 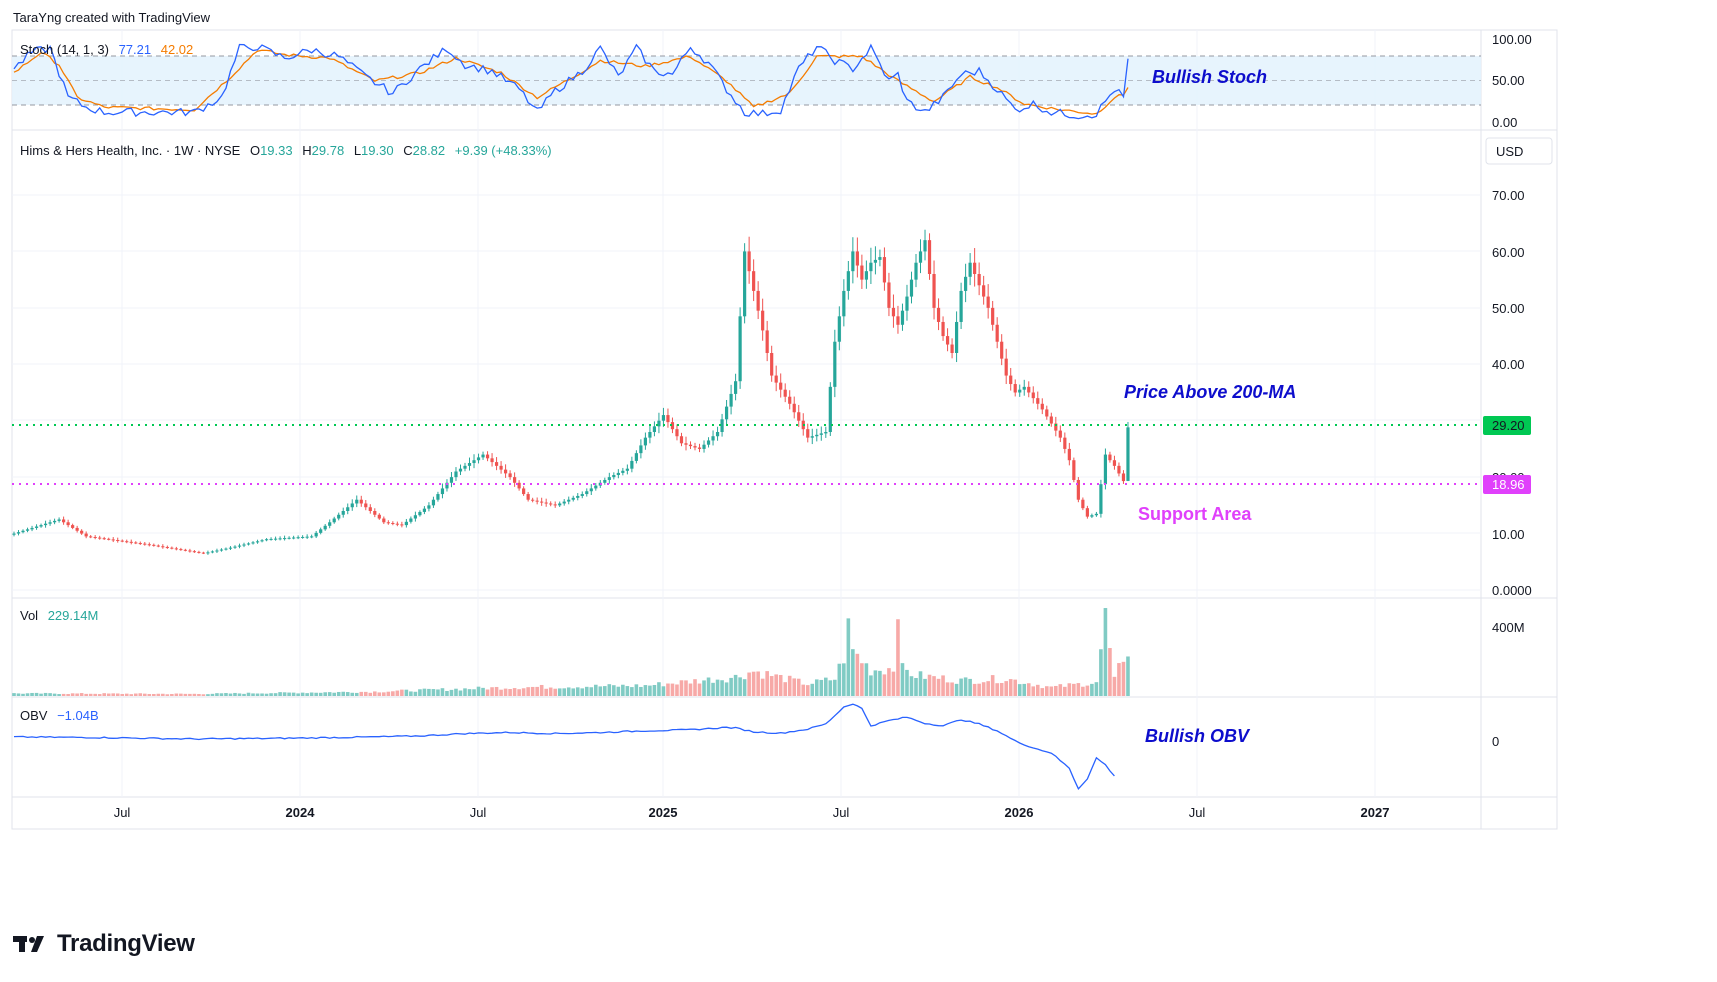 I want to click on annotation-bullish-stoch: Bullish Stoch, so click(x=1209, y=77).